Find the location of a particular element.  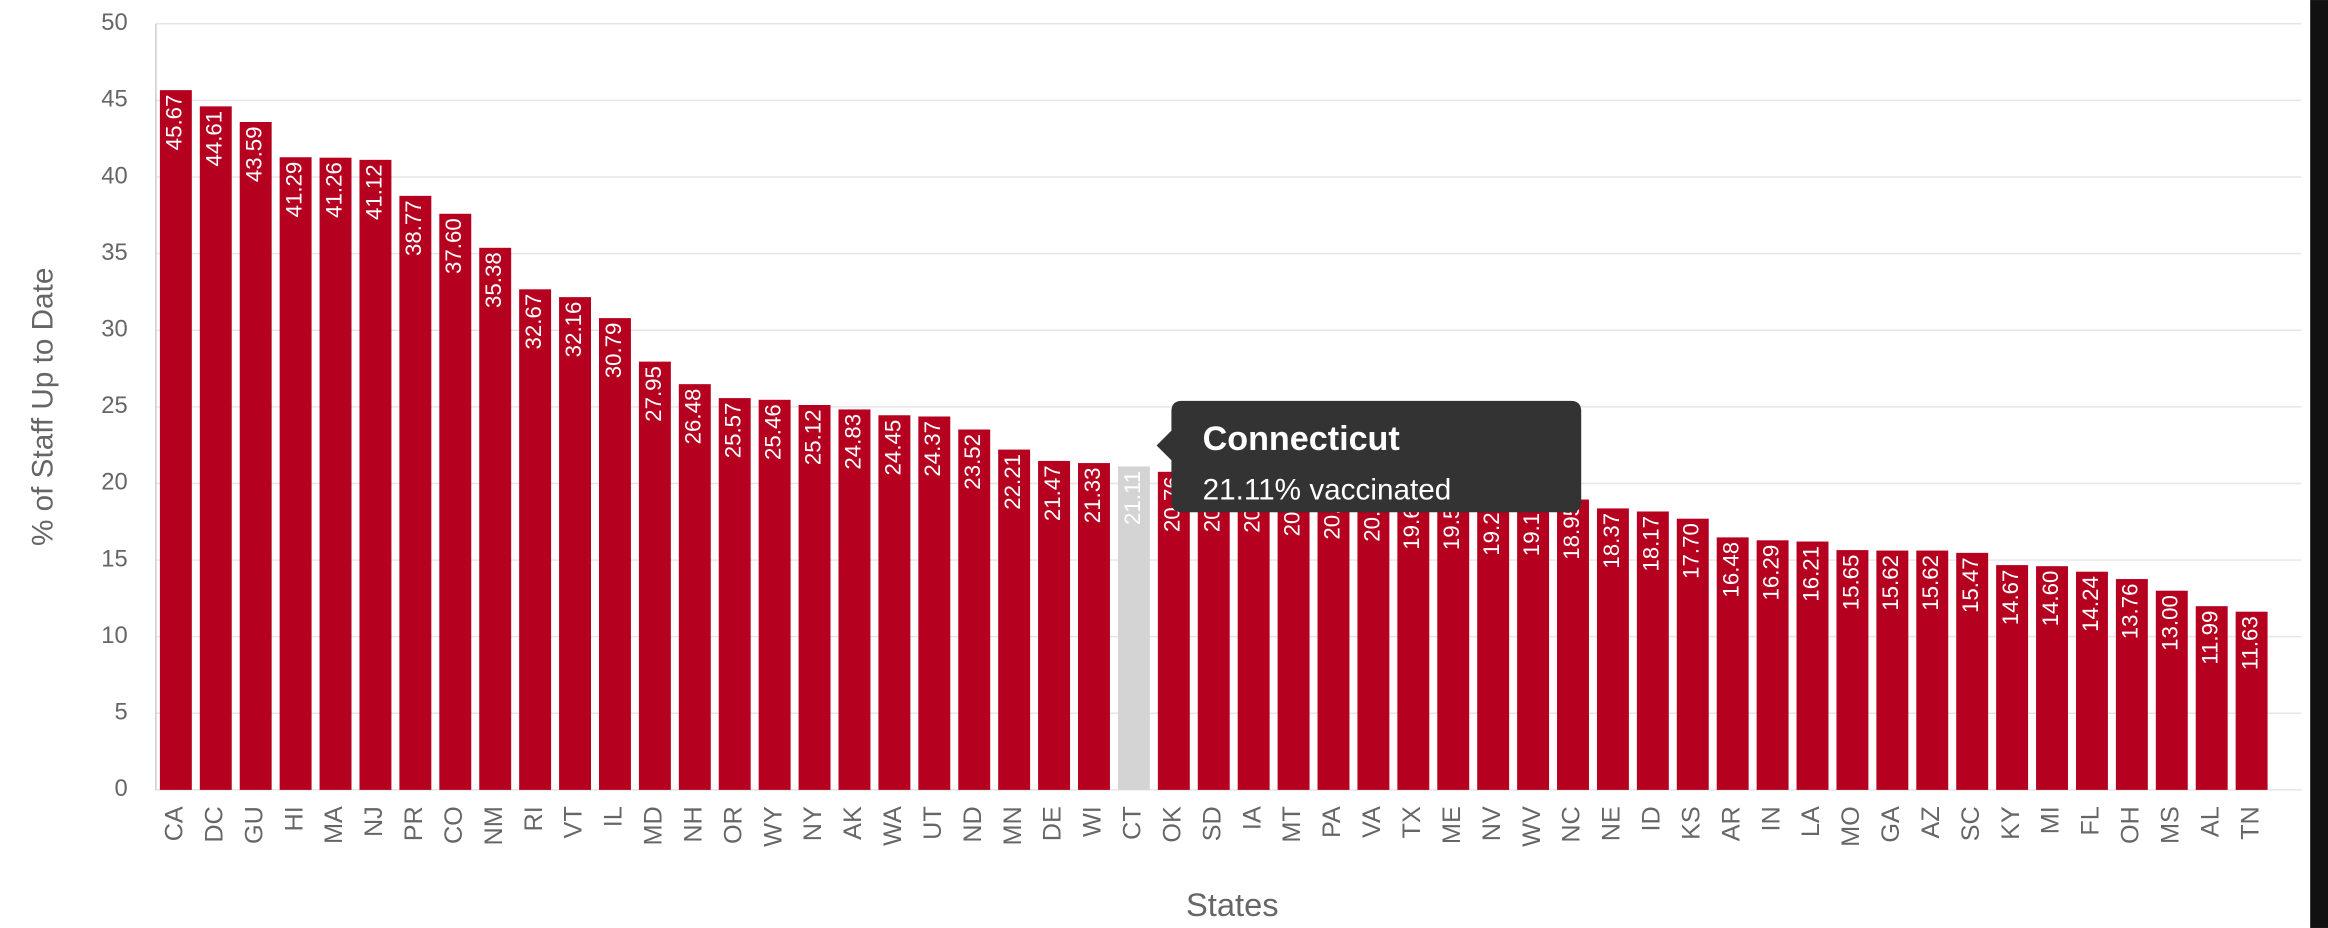

value-label: 24.45 is located at coordinates (892, 448).